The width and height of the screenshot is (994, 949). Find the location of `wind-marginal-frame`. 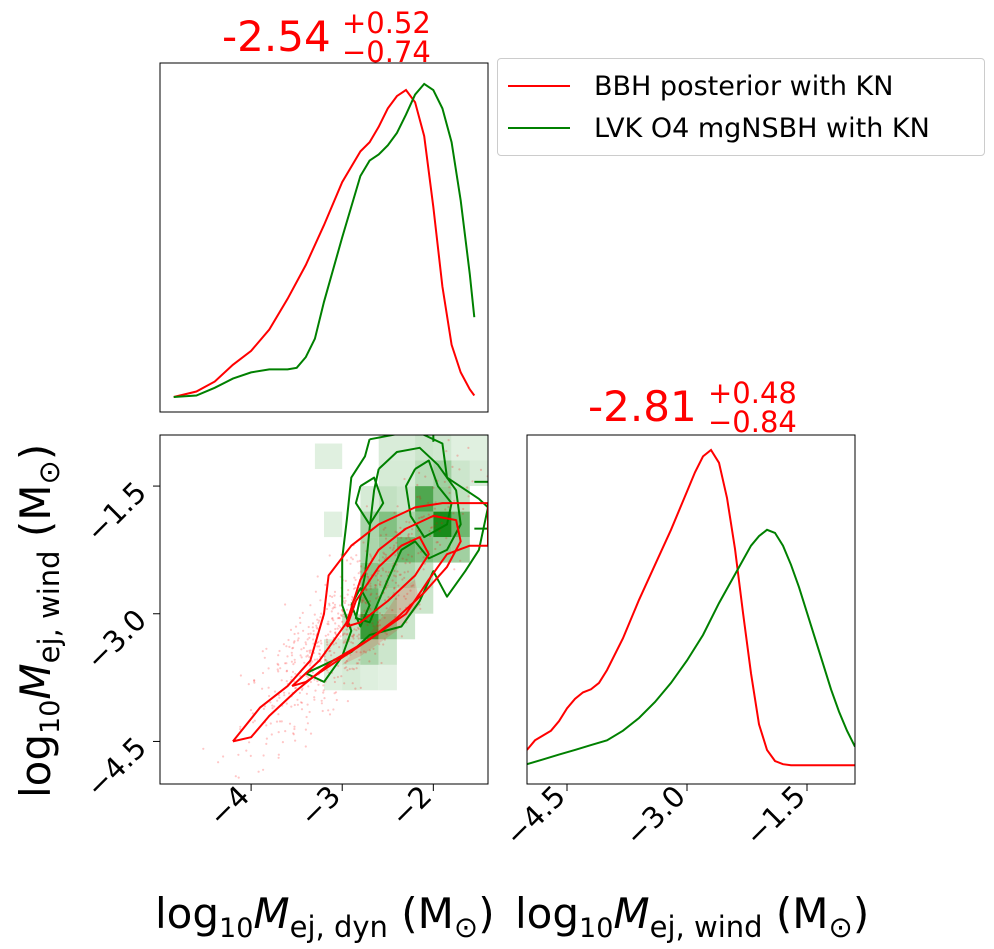

wind-marginal-frame is located at coordinates (691, 609).